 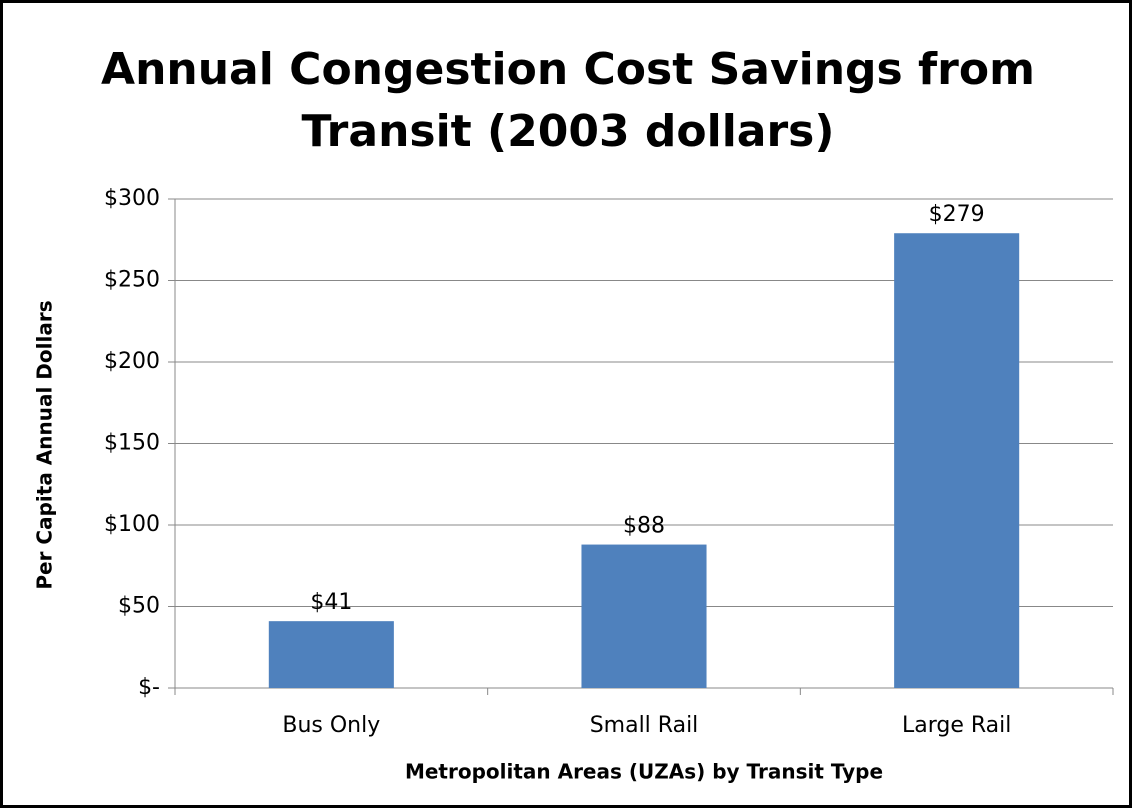 I want to click on x-tick-label: Bus Only, so click(x=331, y=725).